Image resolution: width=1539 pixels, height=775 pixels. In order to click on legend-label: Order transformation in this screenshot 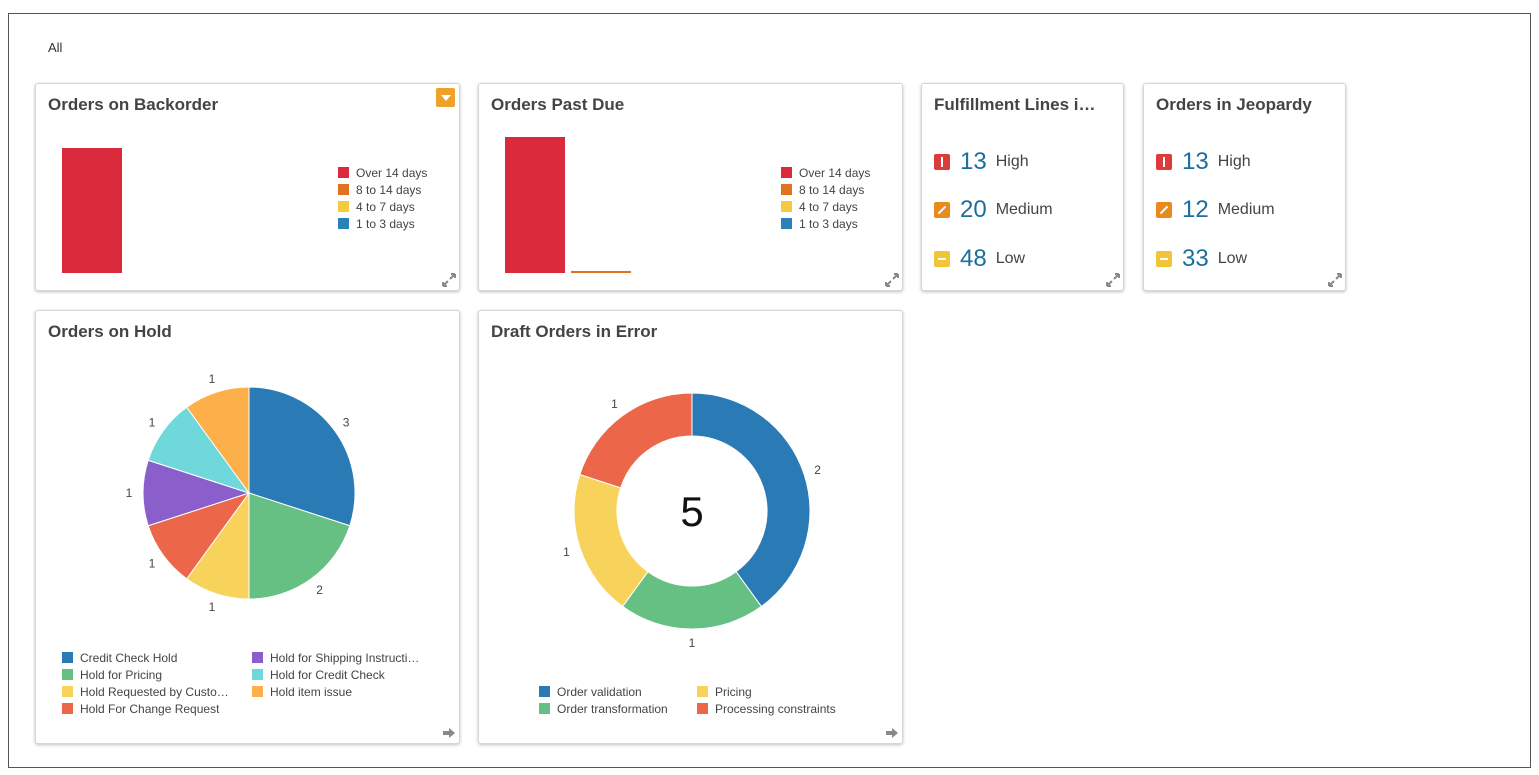, I will do `click(612, 708)`.